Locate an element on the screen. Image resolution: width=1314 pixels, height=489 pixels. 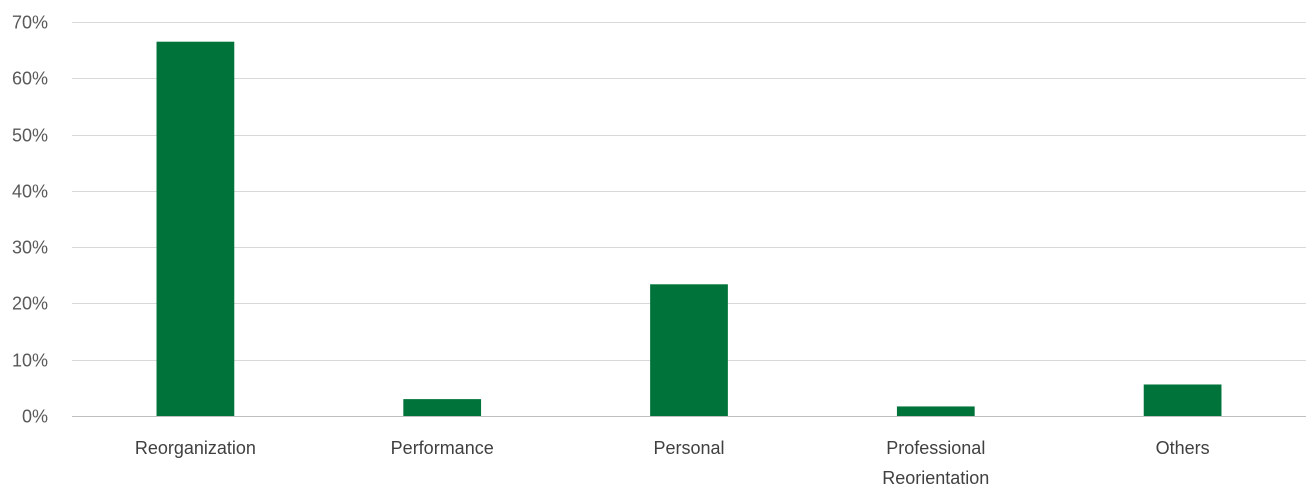
x-category-label: Personal is located at coordinates (688, 448).